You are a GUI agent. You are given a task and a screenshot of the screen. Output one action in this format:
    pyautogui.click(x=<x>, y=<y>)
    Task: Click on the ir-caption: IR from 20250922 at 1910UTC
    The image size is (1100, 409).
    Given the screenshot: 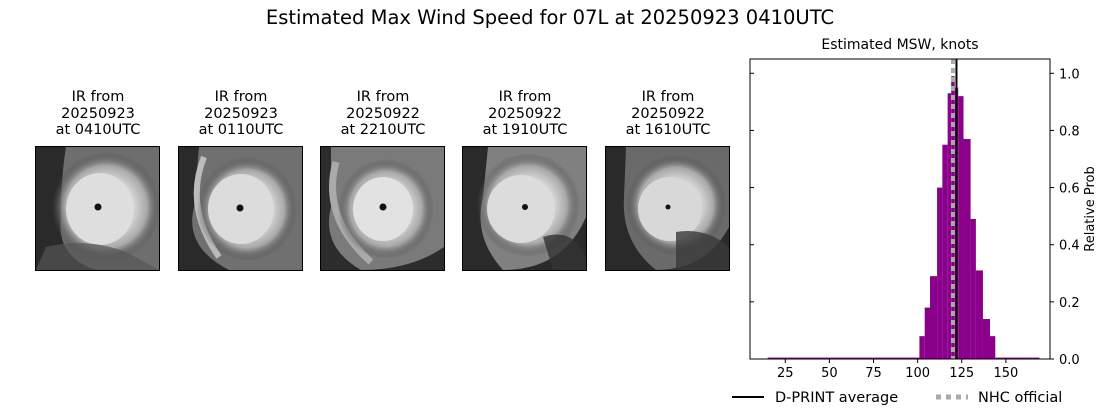 What is the action you would take?
    pyautogui.click(x=525, y=117)
    